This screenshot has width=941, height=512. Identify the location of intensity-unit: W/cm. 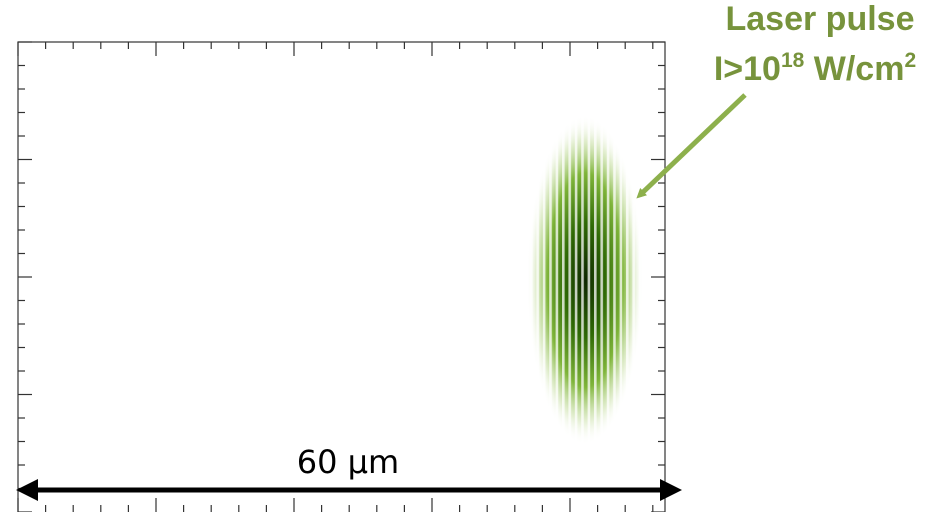
(854, 69).